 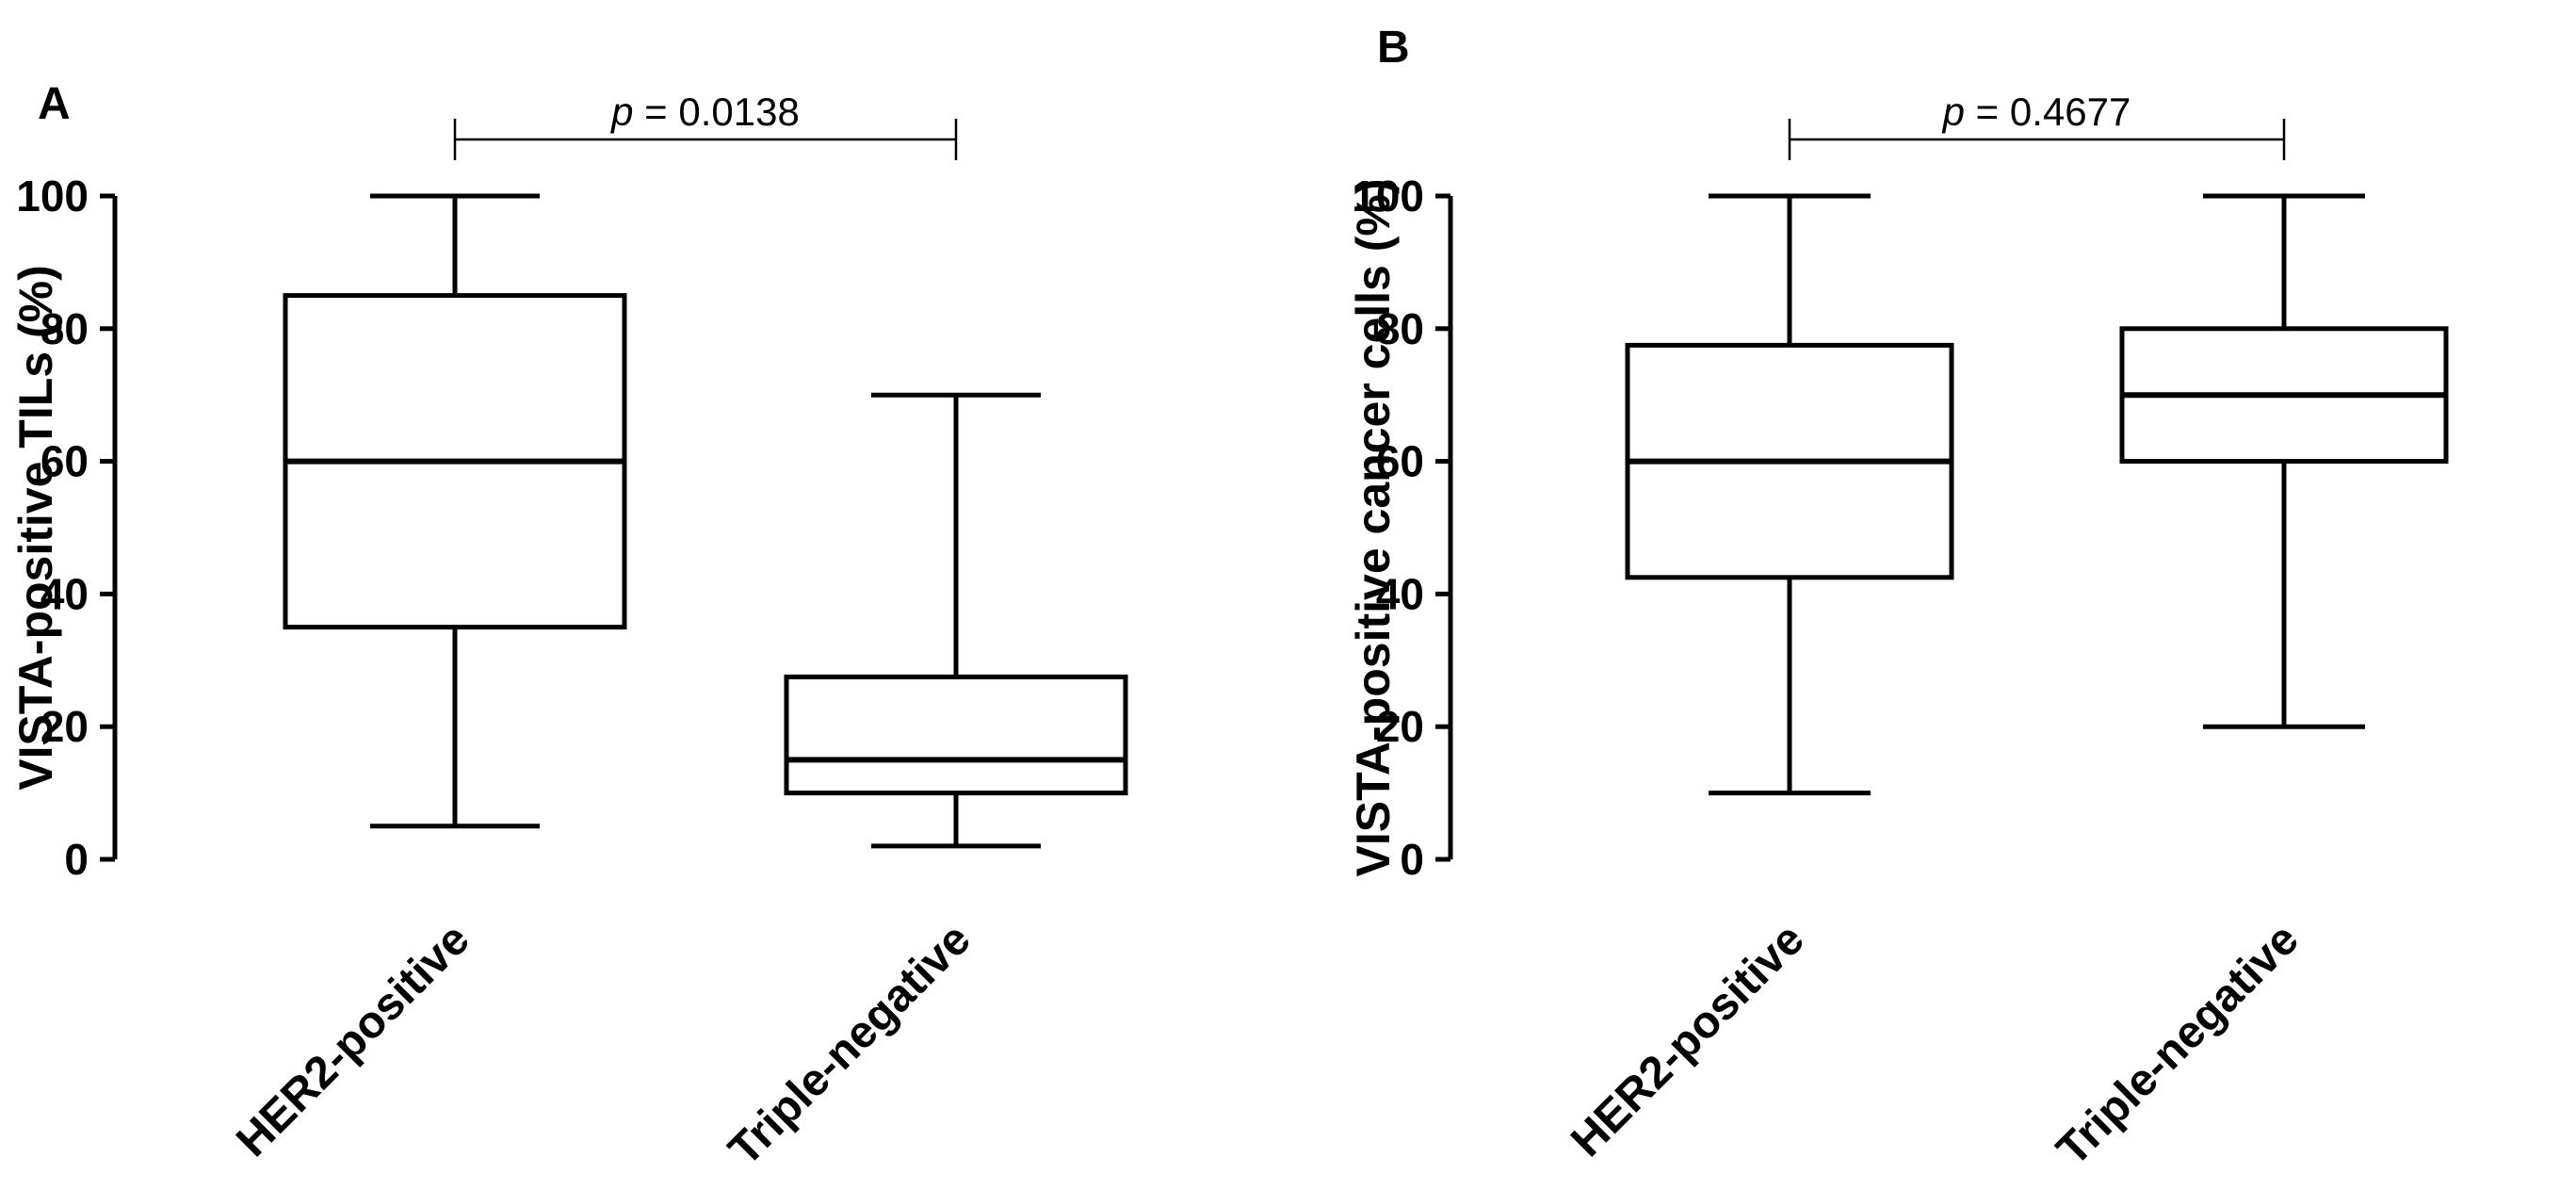 I want to click on p-value-label: p = 0.0138, so click(x=704, y=112).